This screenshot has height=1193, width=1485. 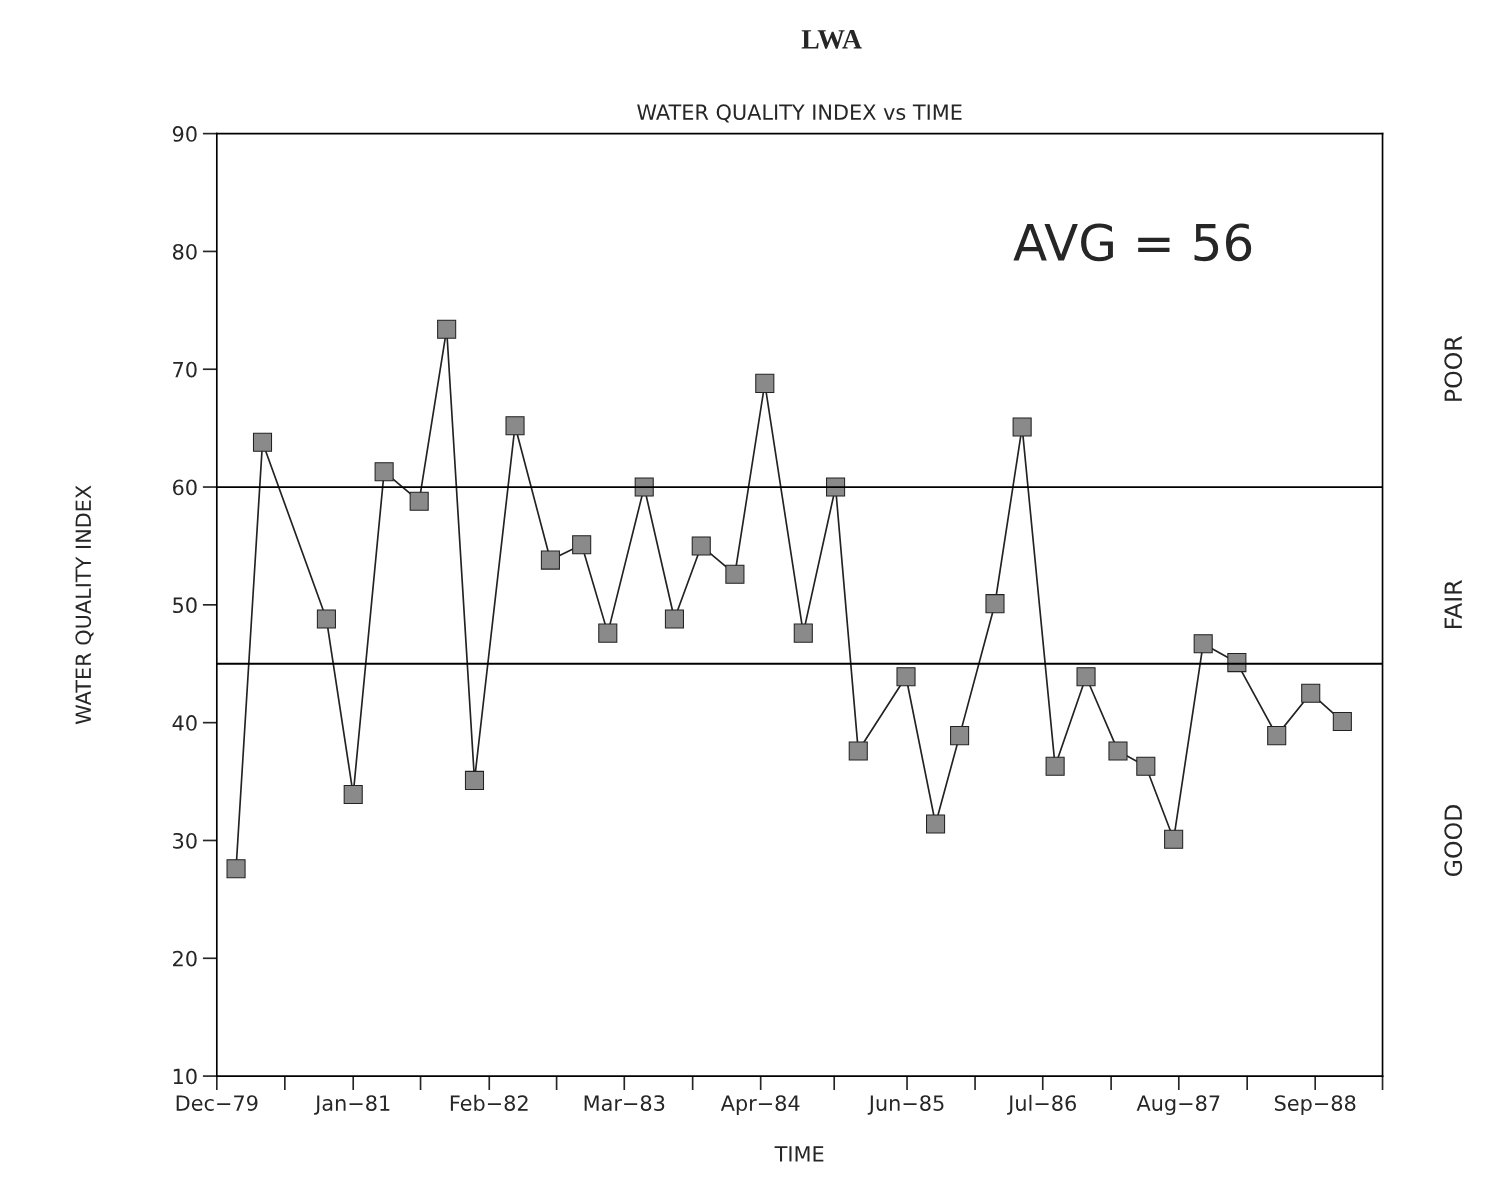 What do you see at coordinates (1132, 242) in the screenshot?
I see `annotation: AVG = 56` at bounding box center [1132, 242].